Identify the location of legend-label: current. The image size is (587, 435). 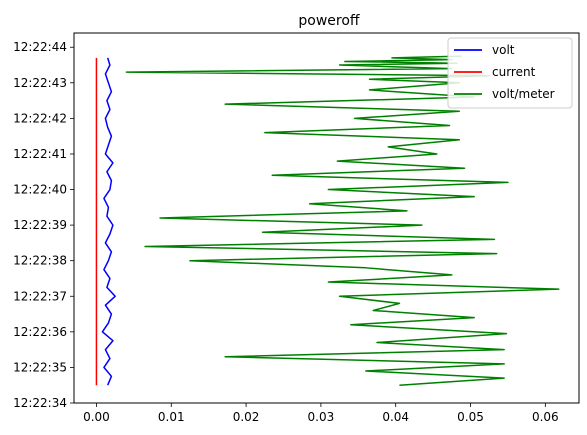
(514, 72).